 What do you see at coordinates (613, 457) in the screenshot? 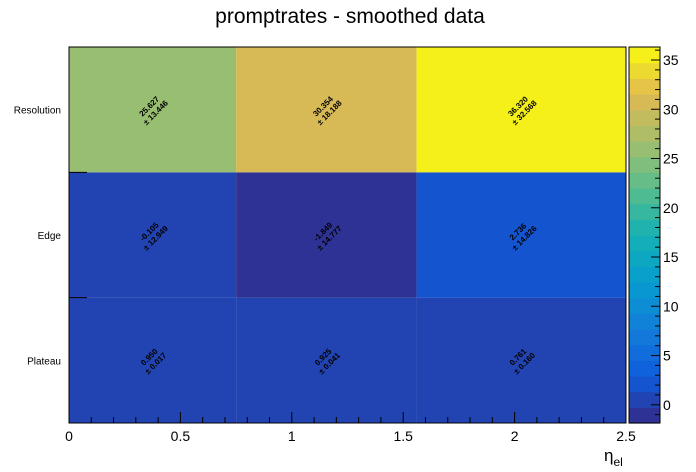
I see `x-axis-label: ηel` at bounding box center [613, 457].